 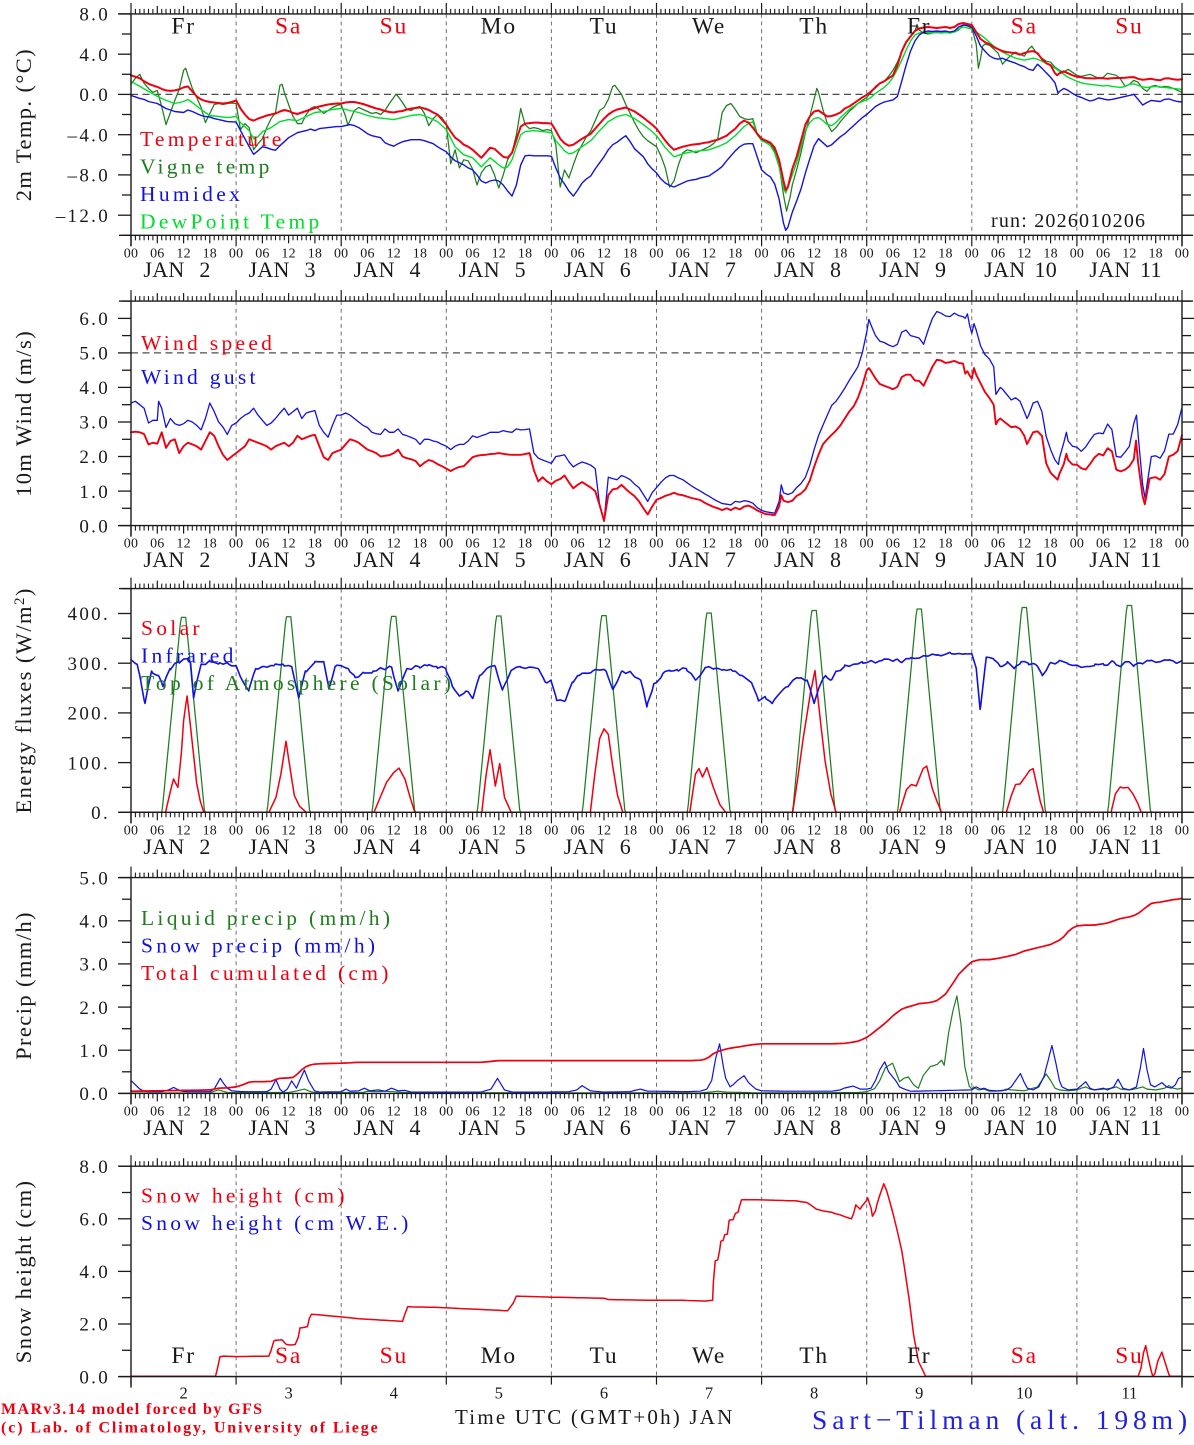 I want to click on svg-text: 5, so click(x=520, y=269).